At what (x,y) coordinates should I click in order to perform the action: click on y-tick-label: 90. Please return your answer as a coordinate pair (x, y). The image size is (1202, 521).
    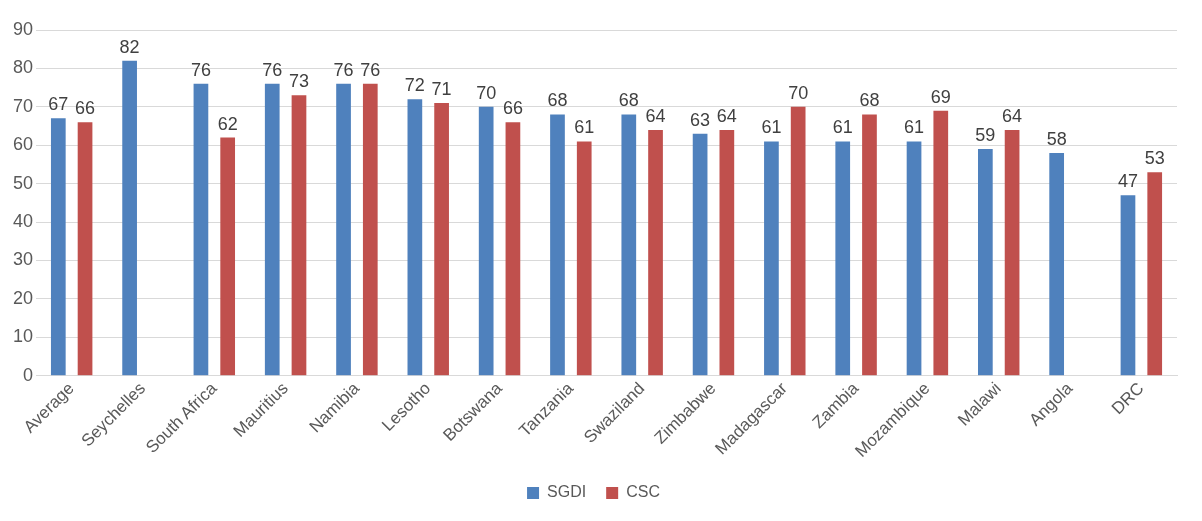
    Looking at the image, I should click on (23, 28).